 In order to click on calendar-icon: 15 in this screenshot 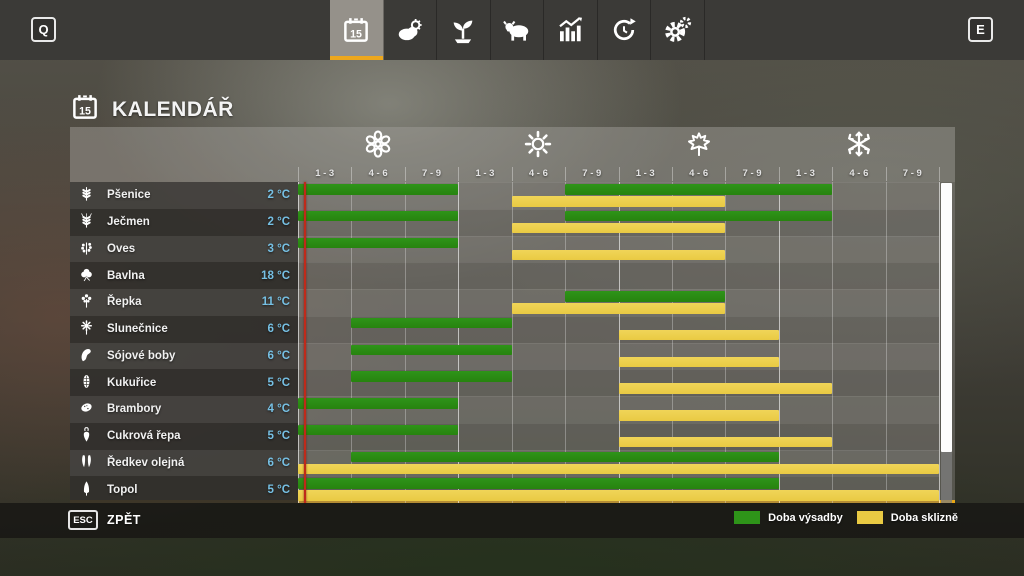, I will do `click(356, 30)`.